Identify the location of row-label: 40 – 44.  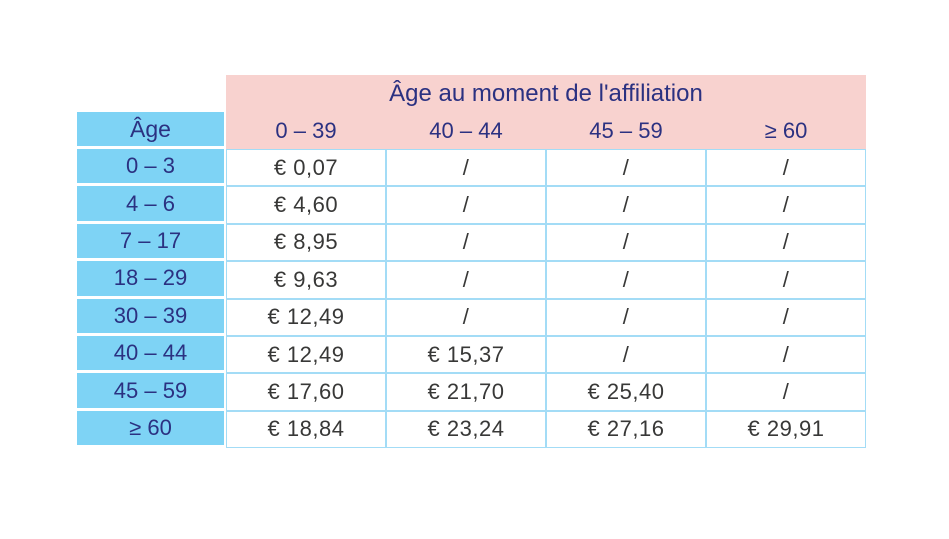
(151, 354).